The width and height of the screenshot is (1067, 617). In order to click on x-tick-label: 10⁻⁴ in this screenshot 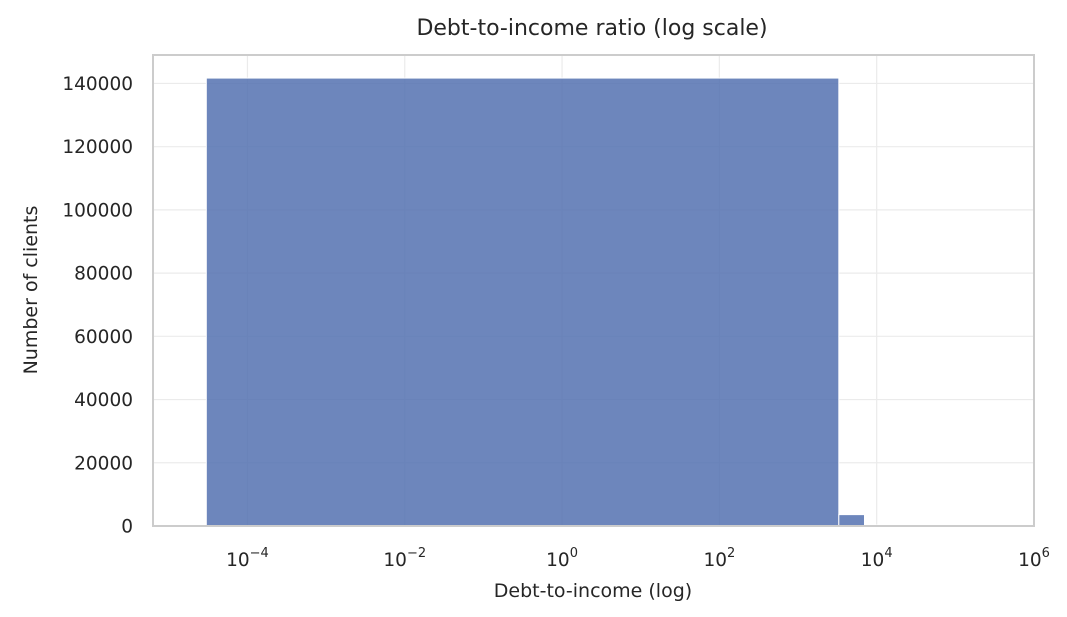, I will do `click(247, 558)`.